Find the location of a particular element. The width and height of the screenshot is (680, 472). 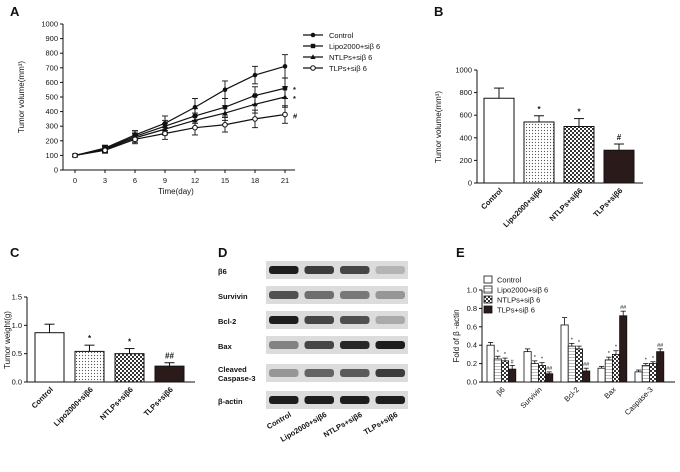

x-tick-label: TLPs+siβ6 is located at coordinates (158, 401).